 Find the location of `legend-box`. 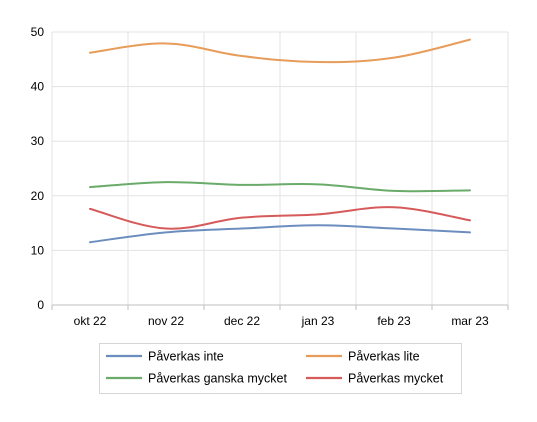

legend-box is located at coordinates (280, 368).